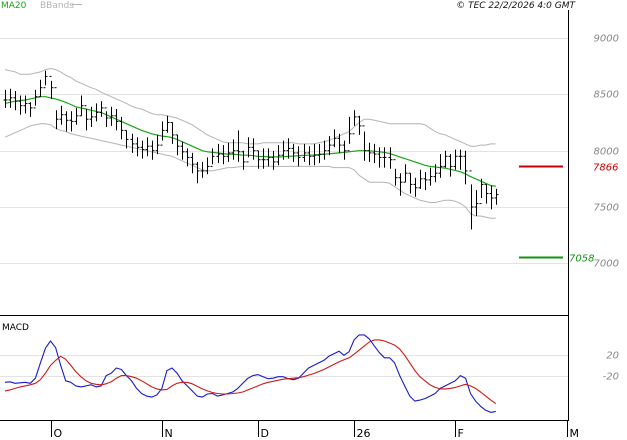  Describe the element at coordinates (315, 430) in the screenshot. I see `x-axis-ticks: O N D 26 F M` at that location.